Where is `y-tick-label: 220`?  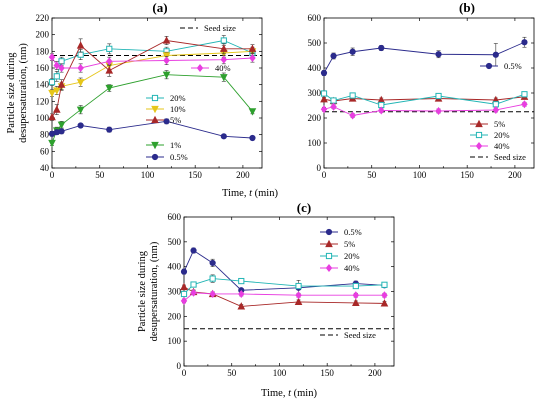
y-tick-label: 220 is located at coordinates (43, 18).